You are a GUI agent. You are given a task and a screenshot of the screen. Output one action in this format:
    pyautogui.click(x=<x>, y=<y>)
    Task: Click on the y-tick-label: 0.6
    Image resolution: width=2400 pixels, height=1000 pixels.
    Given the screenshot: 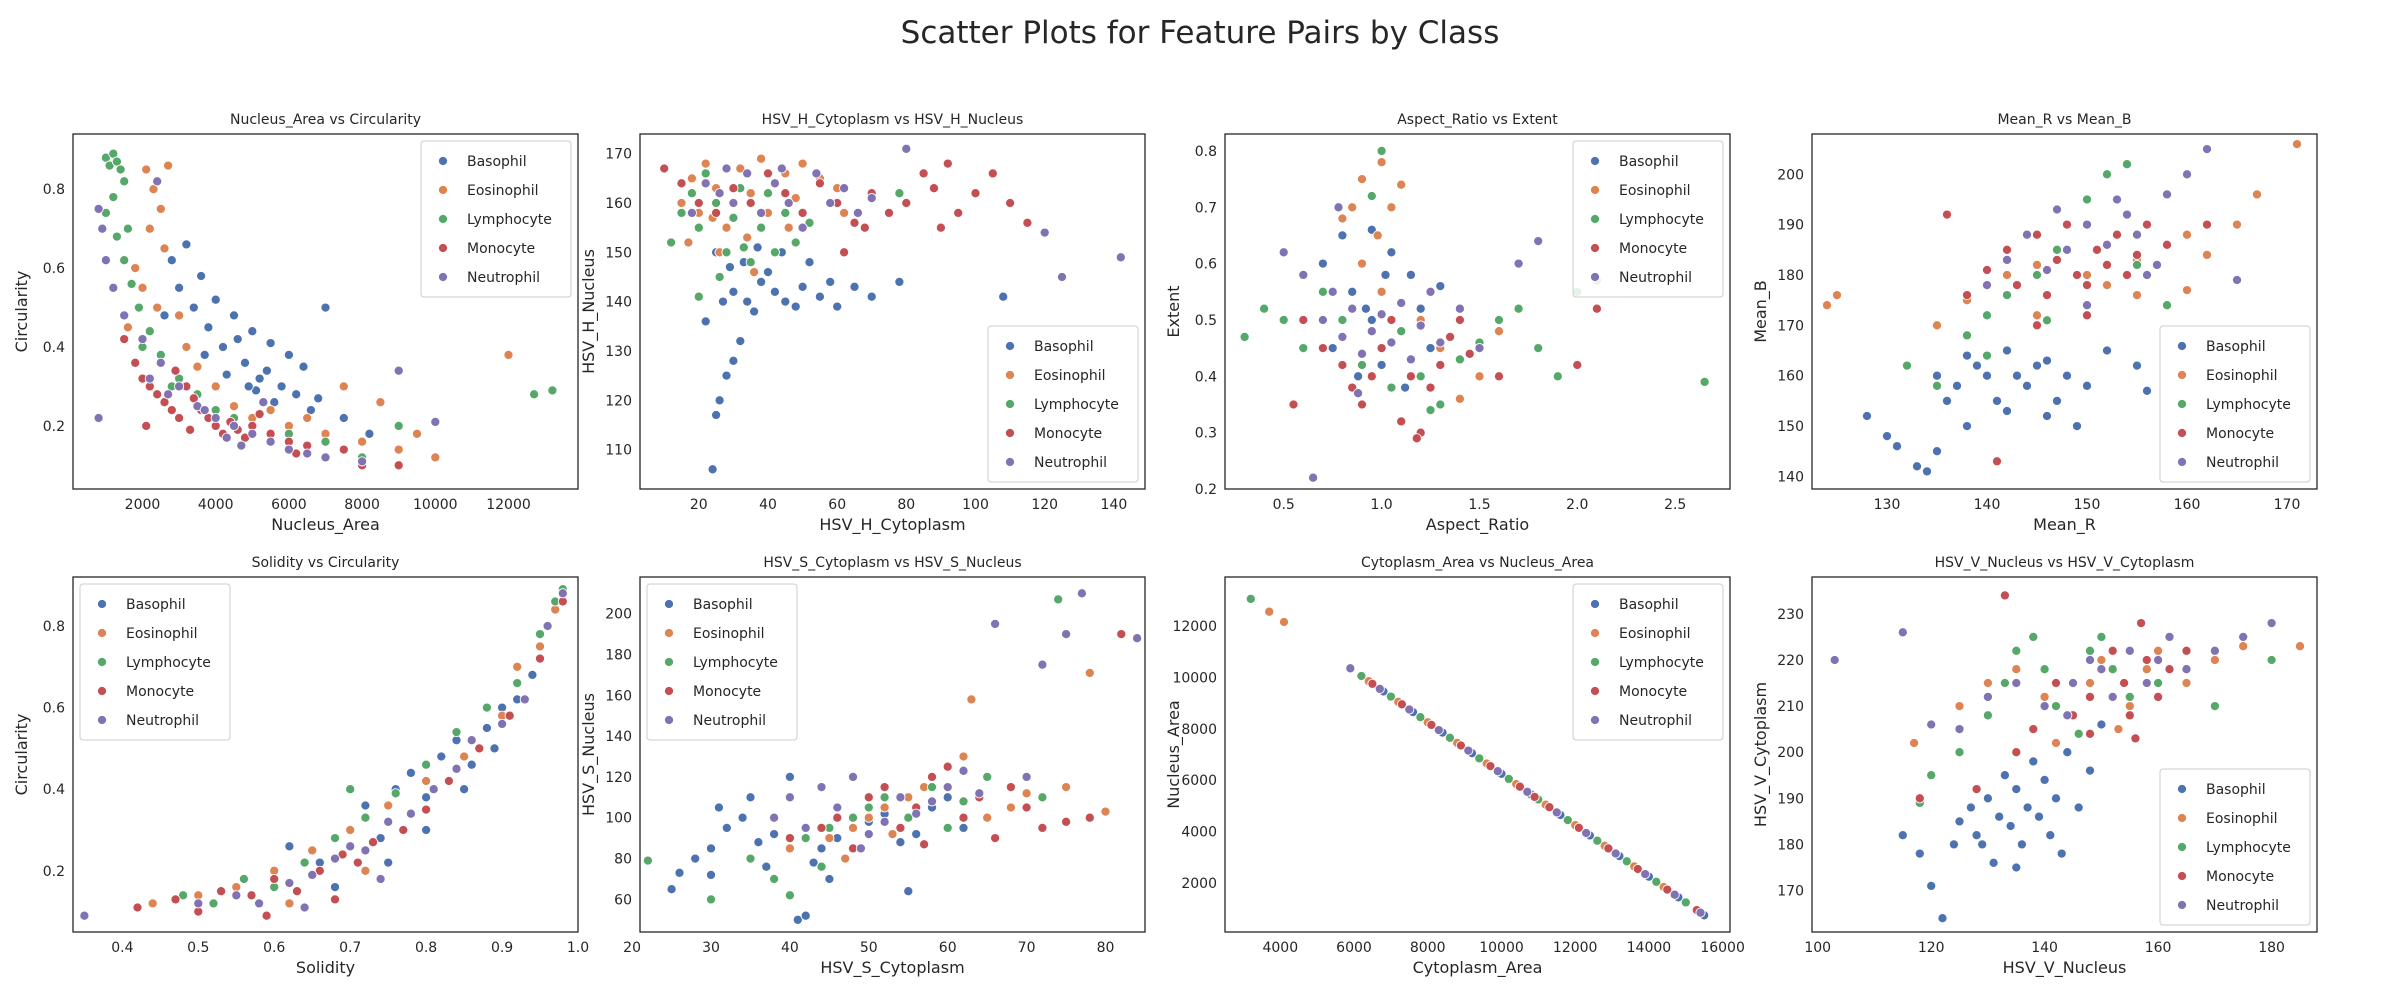 What is the action you would take?
    pyautogui.click(x=54, y=709)
    